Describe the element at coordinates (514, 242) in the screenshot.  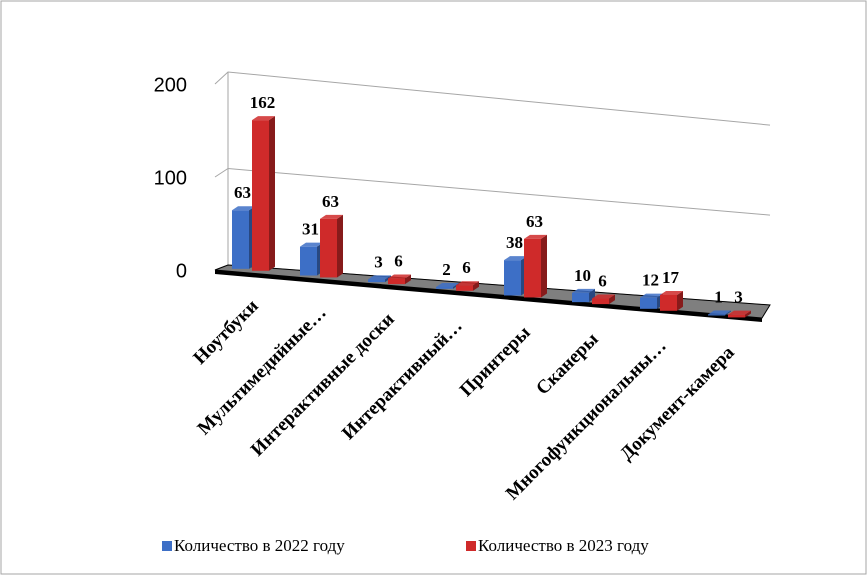
I see `value-label: 38` at that location.